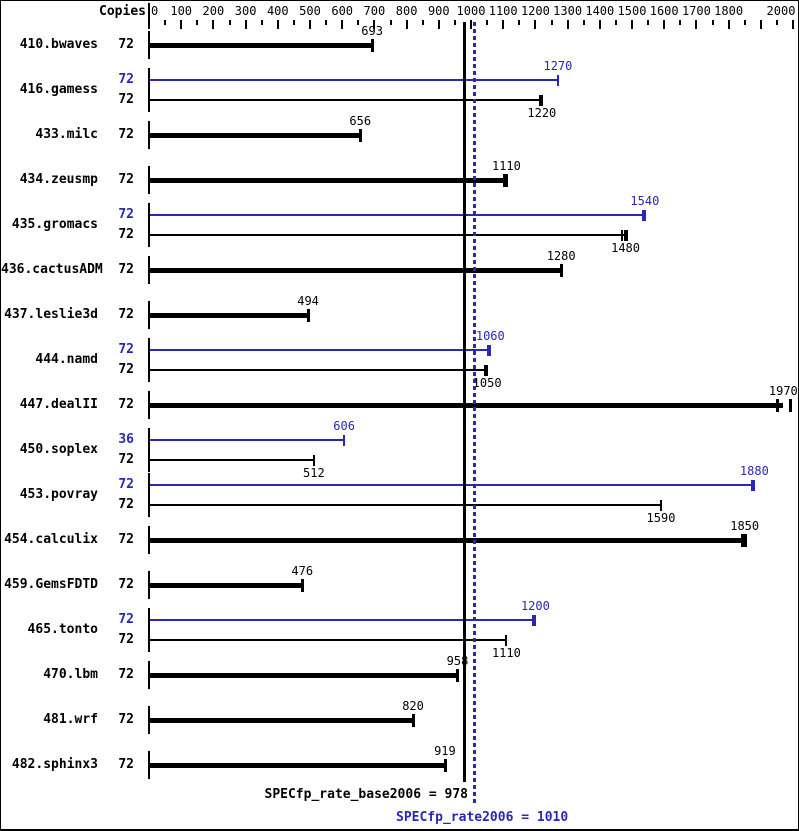 The image size is (799, 831). Describe the element at coordinates (464, 402) in the screenshot. I see `base-mean-line` at that location.